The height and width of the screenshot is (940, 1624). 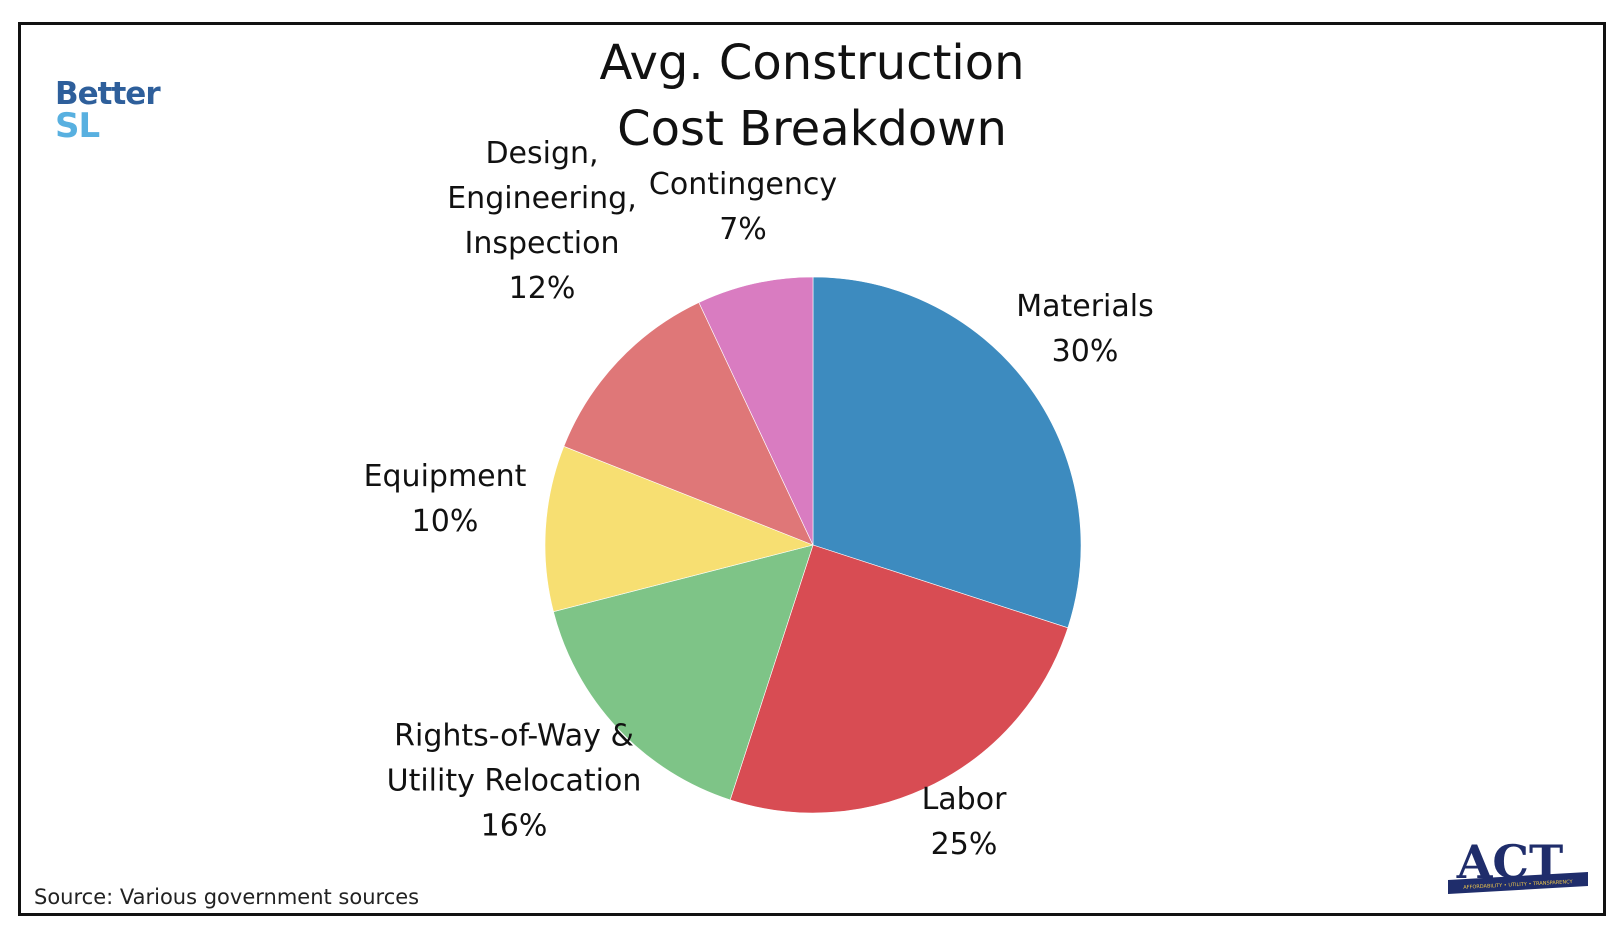 I want to click on slice-value-label: 10%, so click(x=445, y=521).